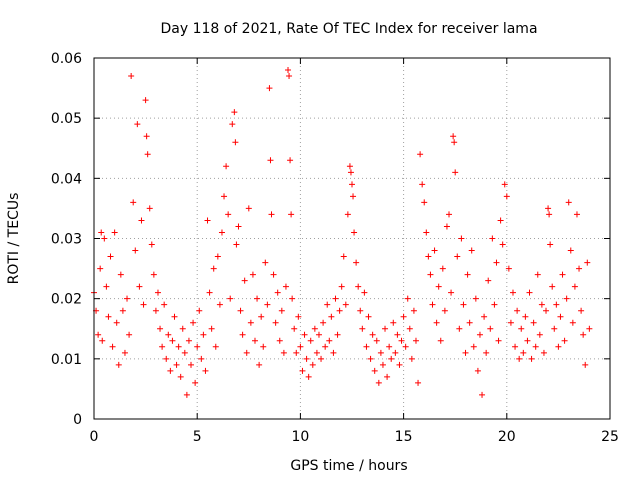  Describe the element at coordinates (197, 437) in the screenshot. I see `x-tick-label: 5` at that location.